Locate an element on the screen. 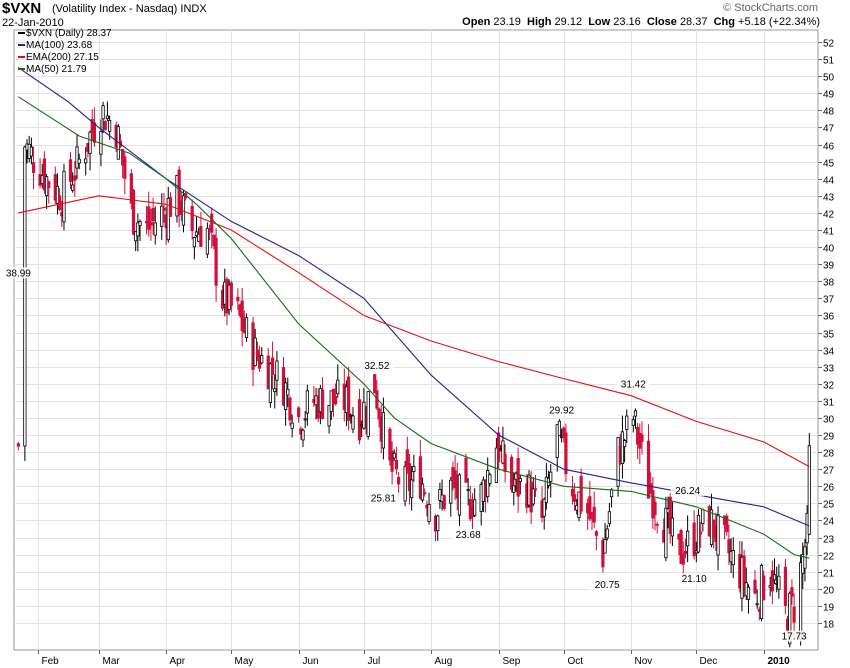  y-tick-label: 41 is located at coordinates (829, 232).